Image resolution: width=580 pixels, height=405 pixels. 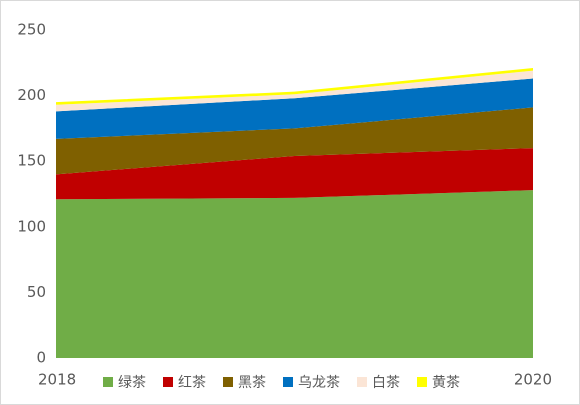 I want to click on x-tick-label: 2020, so click(x=533, y=380).